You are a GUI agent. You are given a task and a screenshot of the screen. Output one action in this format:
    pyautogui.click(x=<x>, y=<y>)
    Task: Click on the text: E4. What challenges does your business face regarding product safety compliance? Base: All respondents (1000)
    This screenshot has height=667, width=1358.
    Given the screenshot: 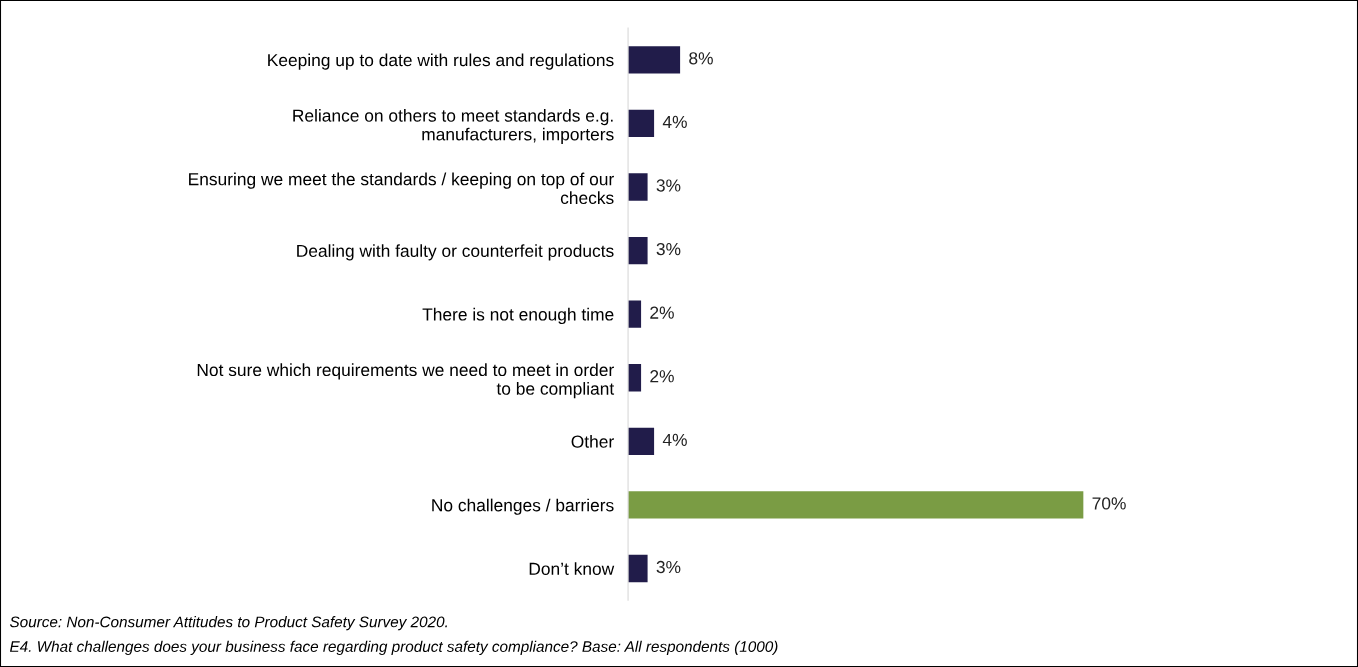 What is the action you would take?
    pyautogui.click(x=393, y=647)
    